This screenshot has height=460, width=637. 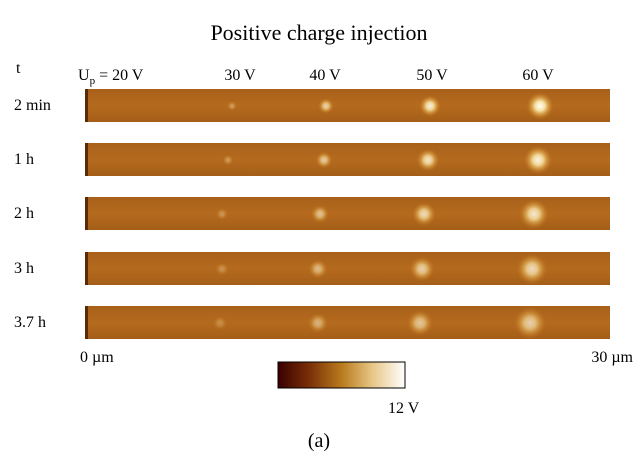 What do you see at coordinates (612, 357) in the screenshot?
I see `scale-end: 30 µm` at bounding box center [612, 357].